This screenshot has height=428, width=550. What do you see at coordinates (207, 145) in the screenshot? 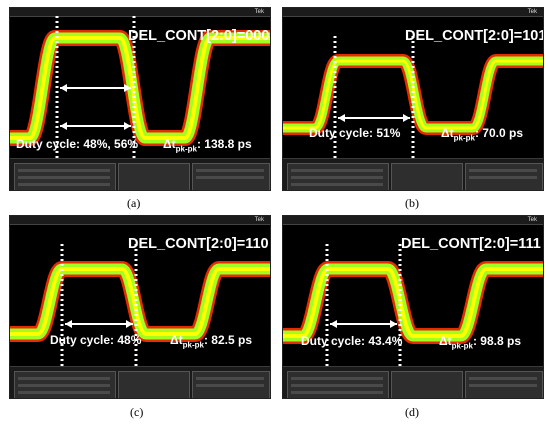
I see `jitter-label: Δtpk-pk: 138.8 ps` at bounding box center [207, 145].